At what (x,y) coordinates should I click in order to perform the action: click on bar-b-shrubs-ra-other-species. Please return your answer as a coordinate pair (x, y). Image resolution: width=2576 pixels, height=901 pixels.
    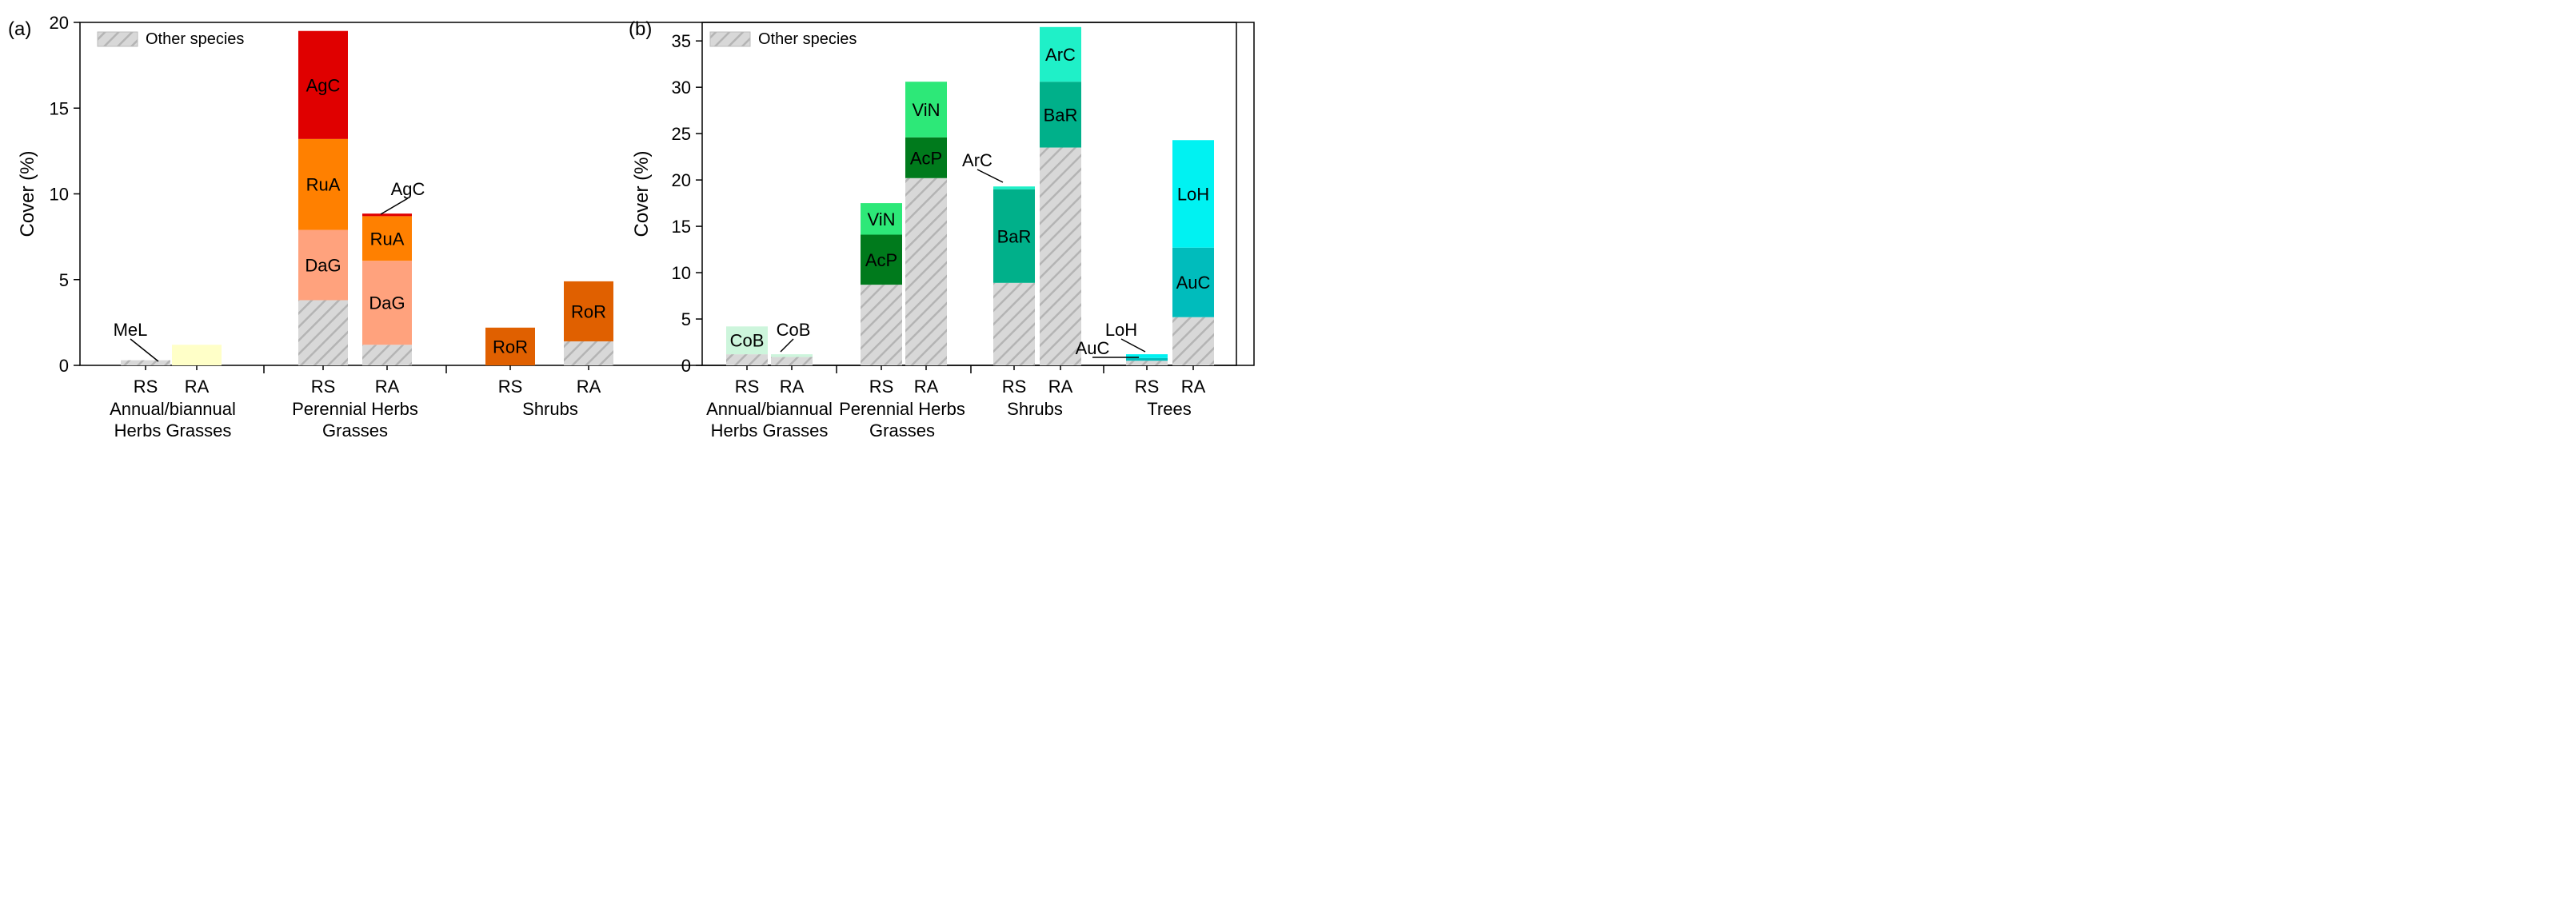
    Looking at the image, I should click on (1060, 256).